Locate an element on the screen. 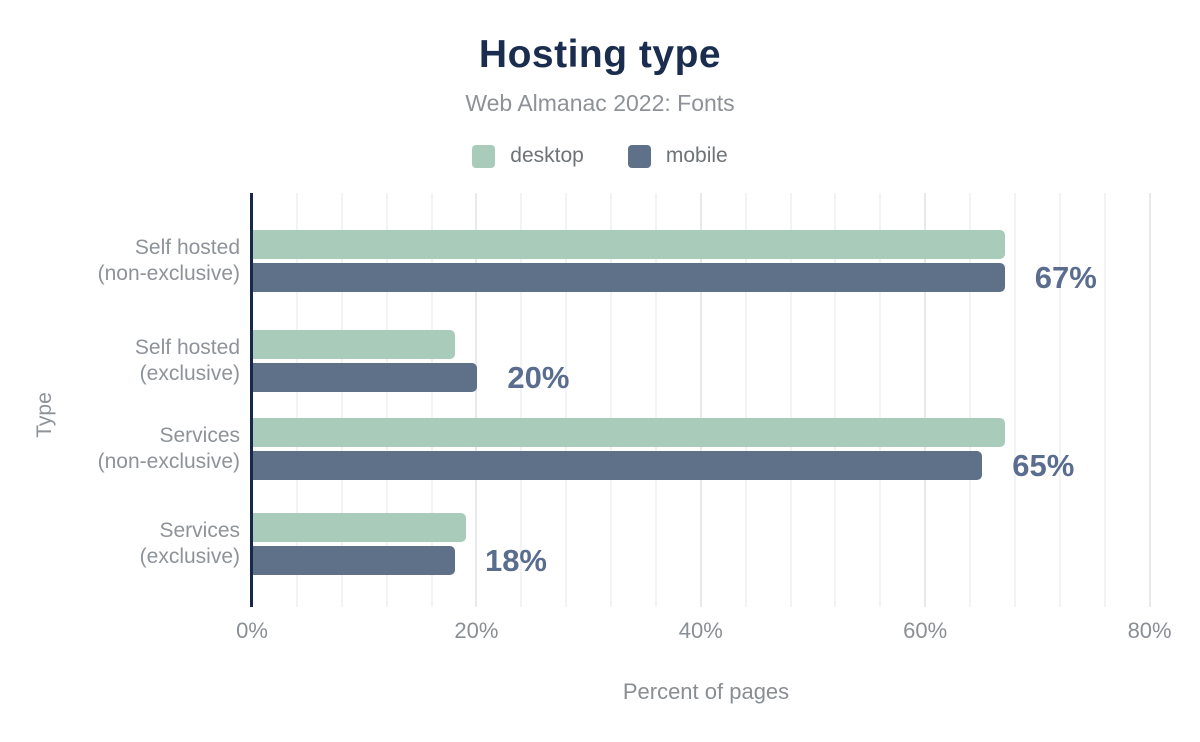 The width and height of the screenshot is (1200, 742). value-label-services-non-exclusive: 65% is located at coordinates (1043, 465).